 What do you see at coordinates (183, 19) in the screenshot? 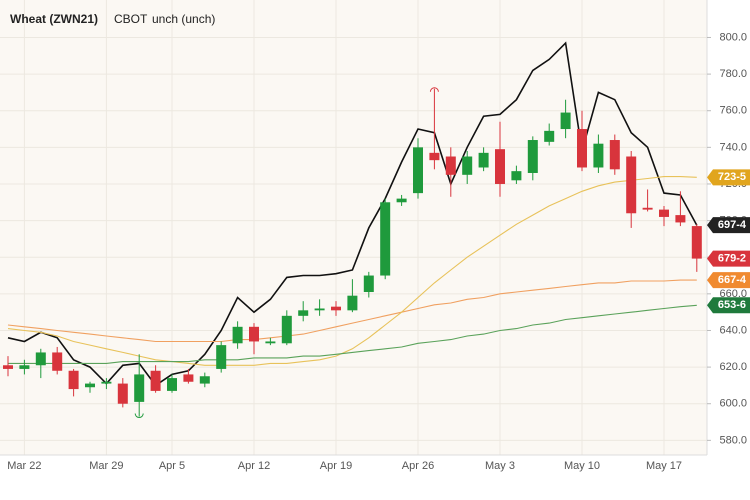
I see `change: unch (unch)` at bounding box center [183, 19].